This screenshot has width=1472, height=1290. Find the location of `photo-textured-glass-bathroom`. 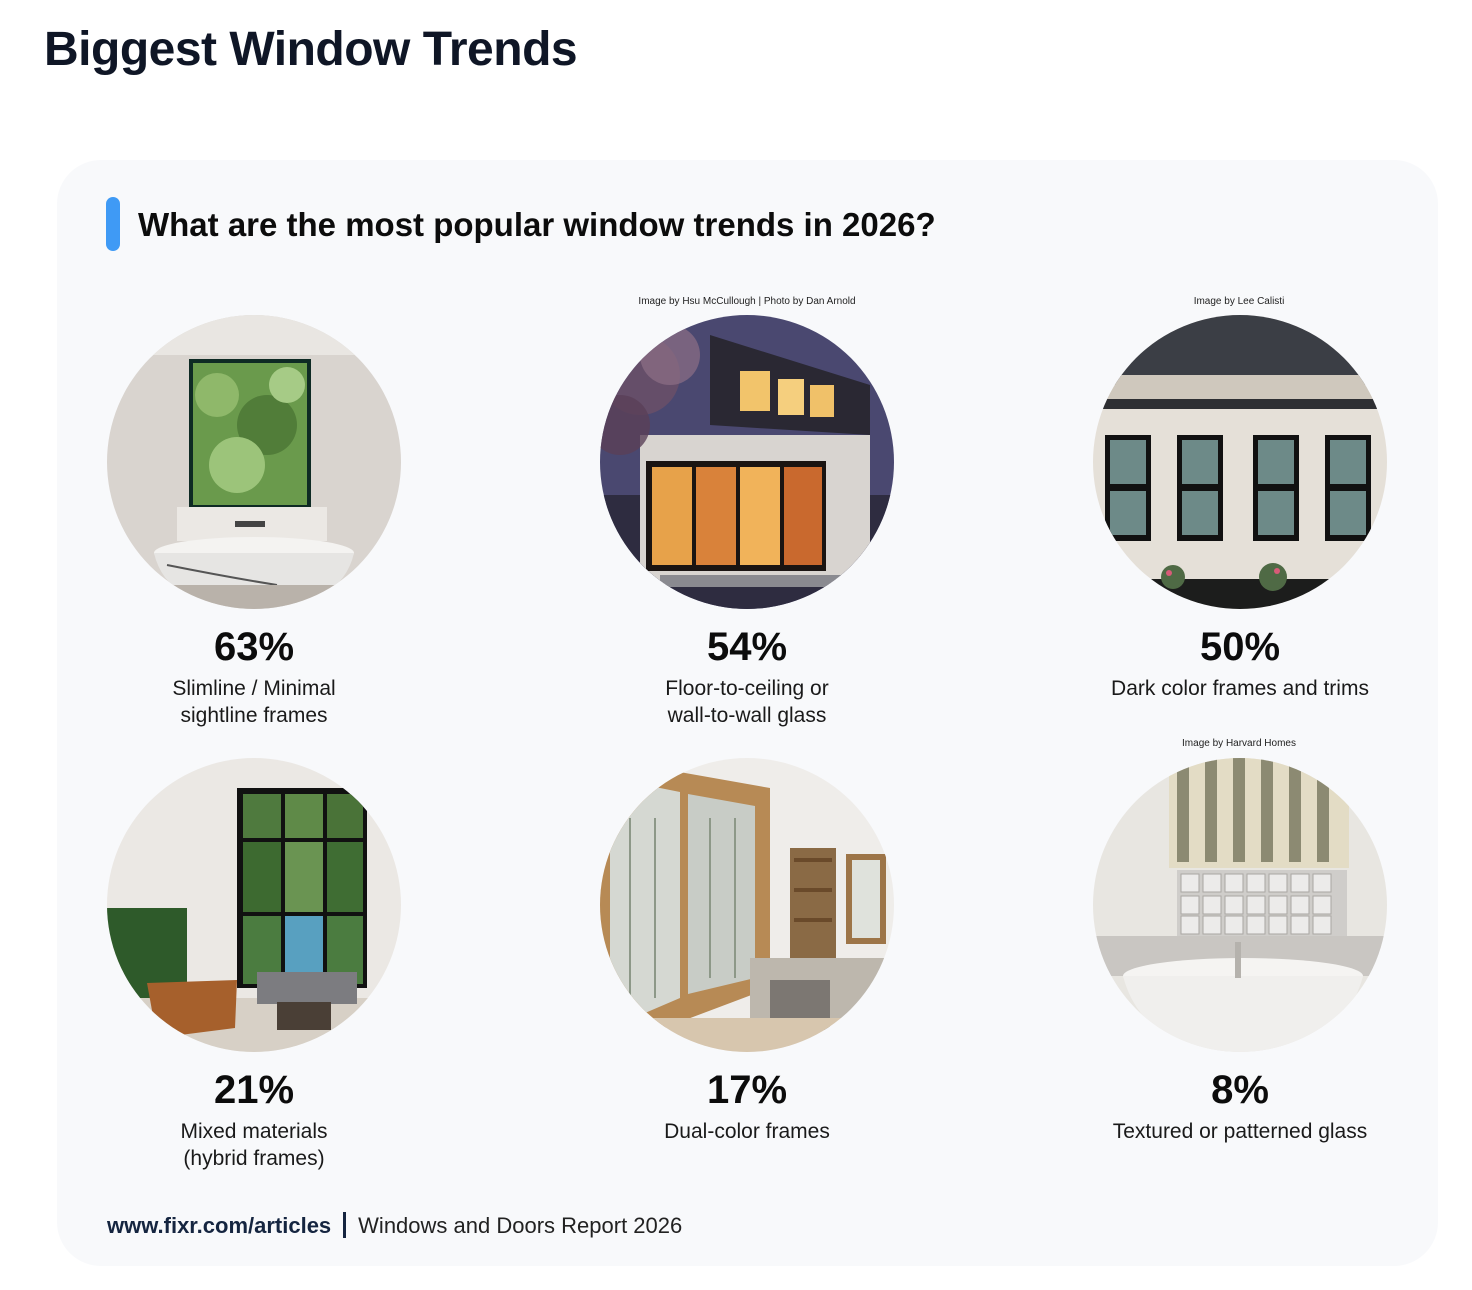

photo-textured-glass-bathroom is located at coordinates (1240, 905).